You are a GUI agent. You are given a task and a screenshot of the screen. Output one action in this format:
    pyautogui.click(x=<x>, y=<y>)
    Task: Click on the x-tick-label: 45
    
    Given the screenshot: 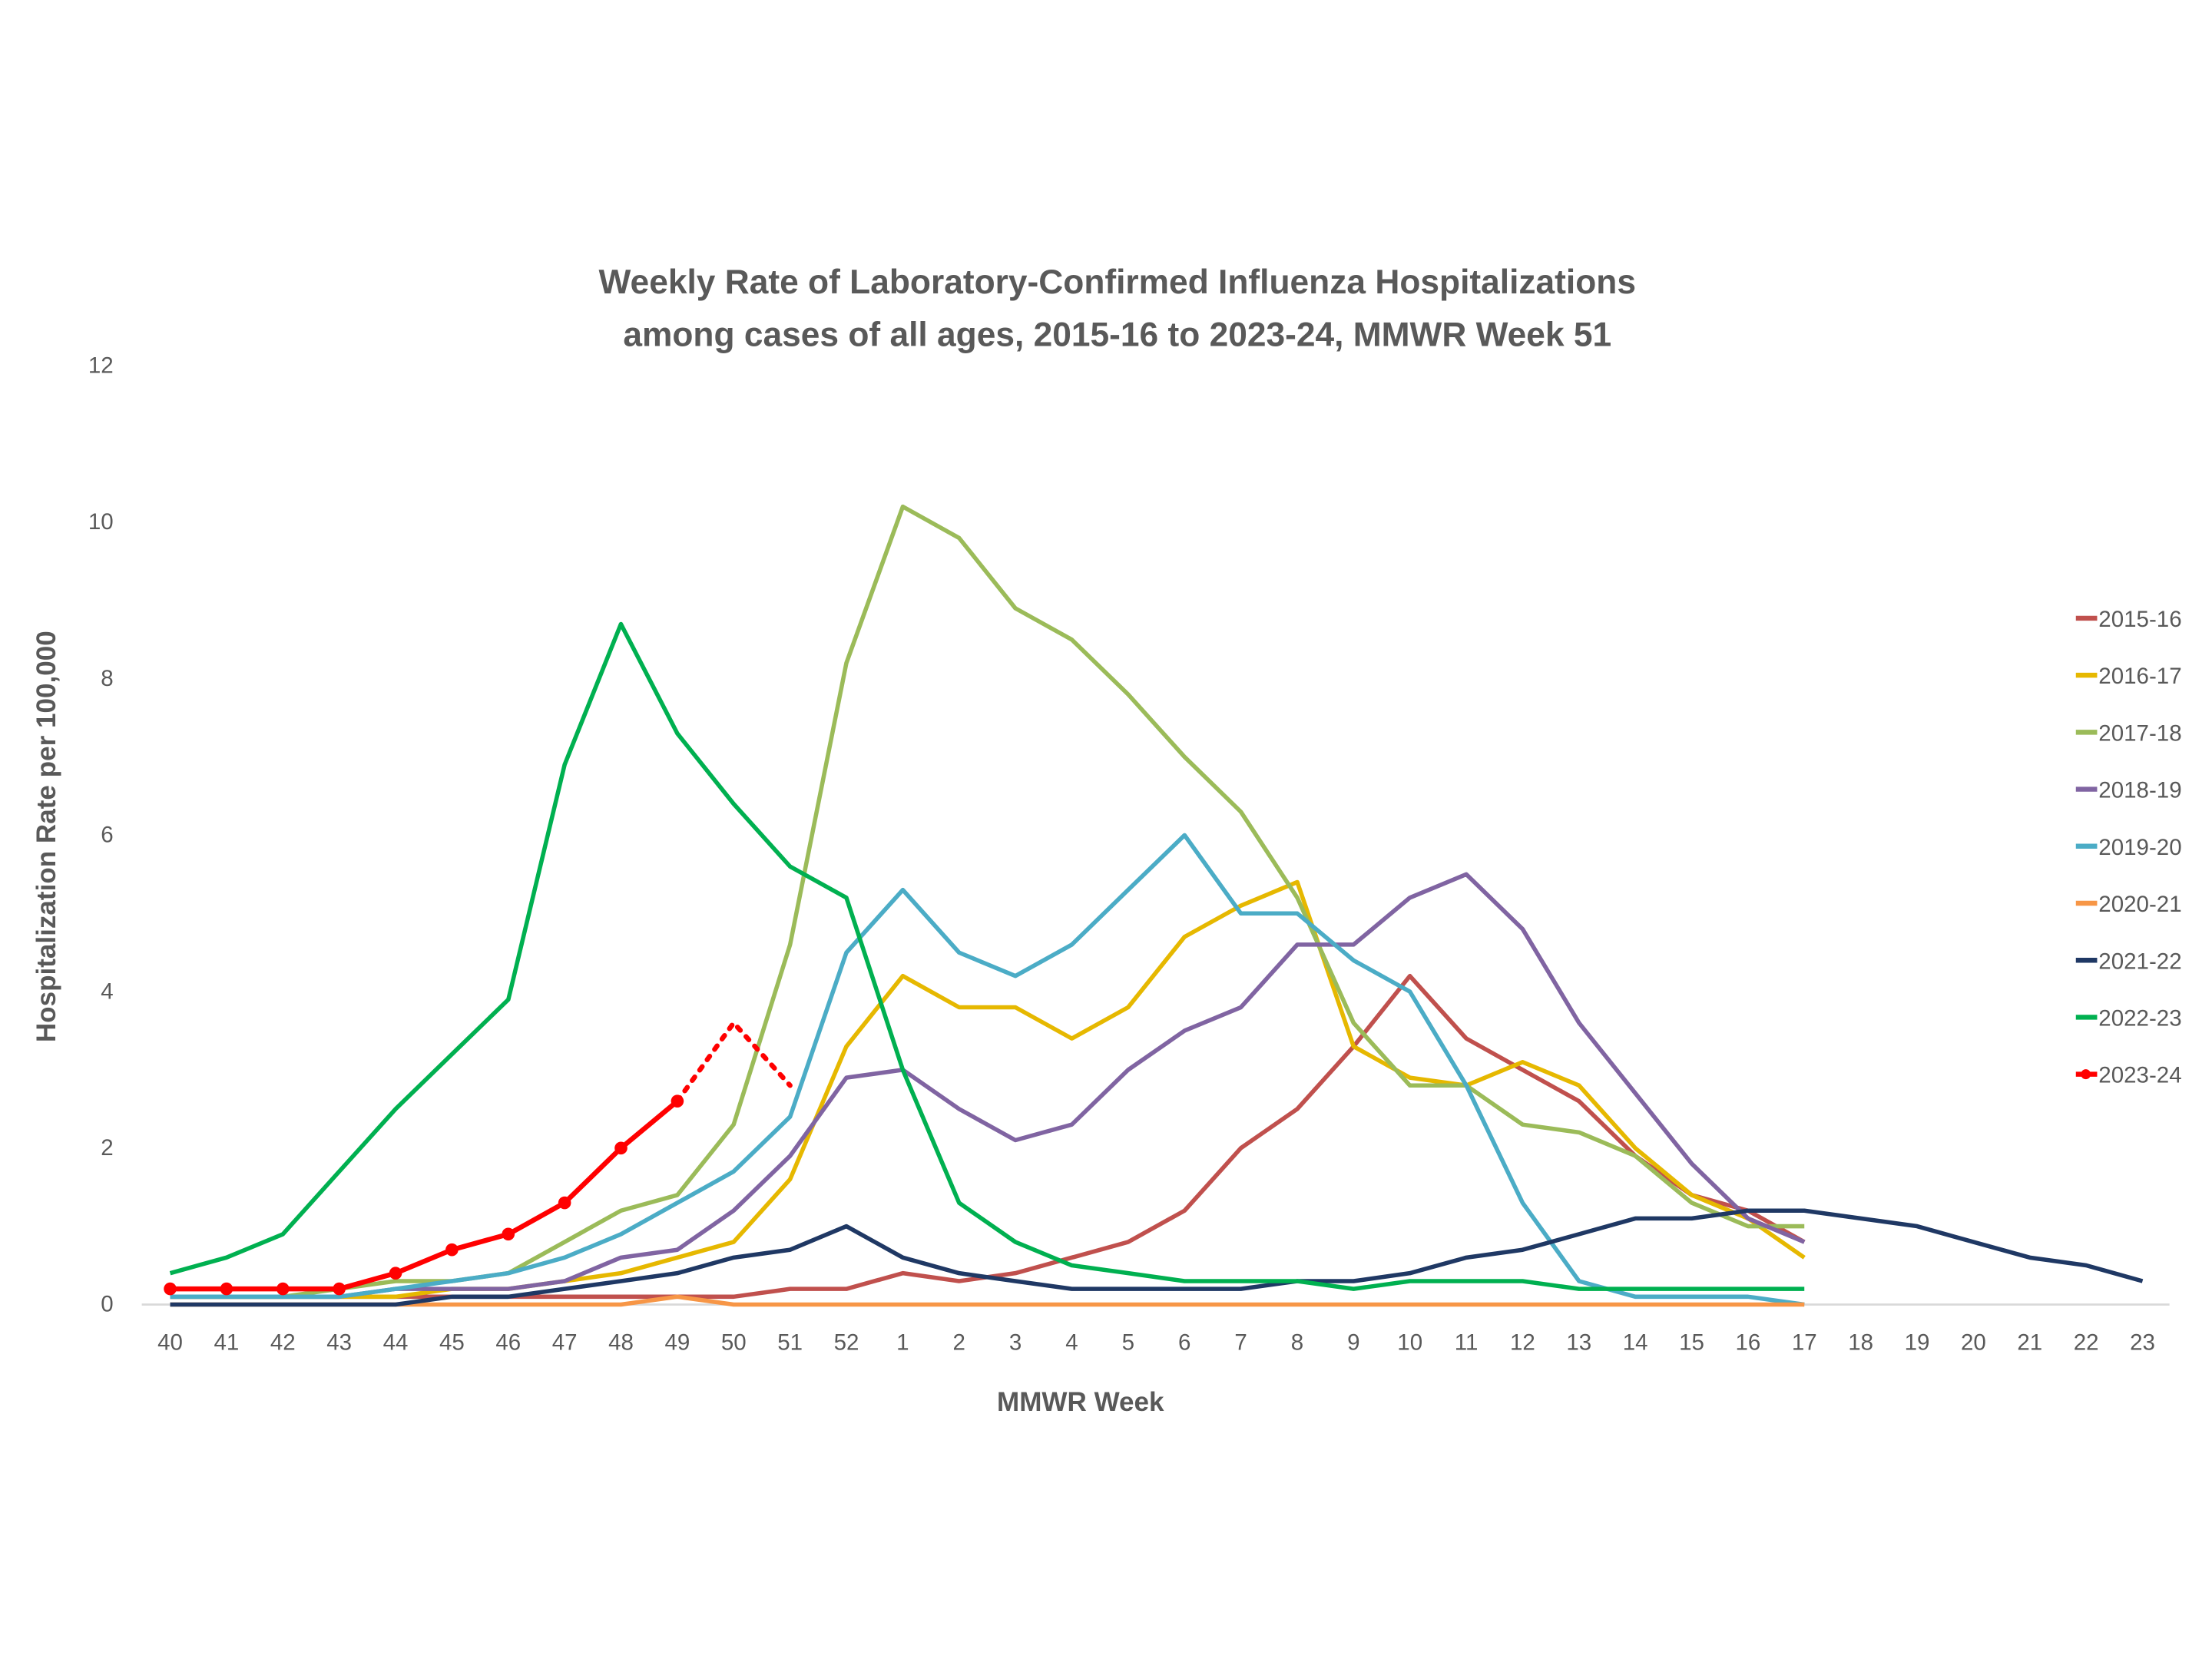 What is the action you would take?
    pyautogui.click(x=452, y=1343)
    